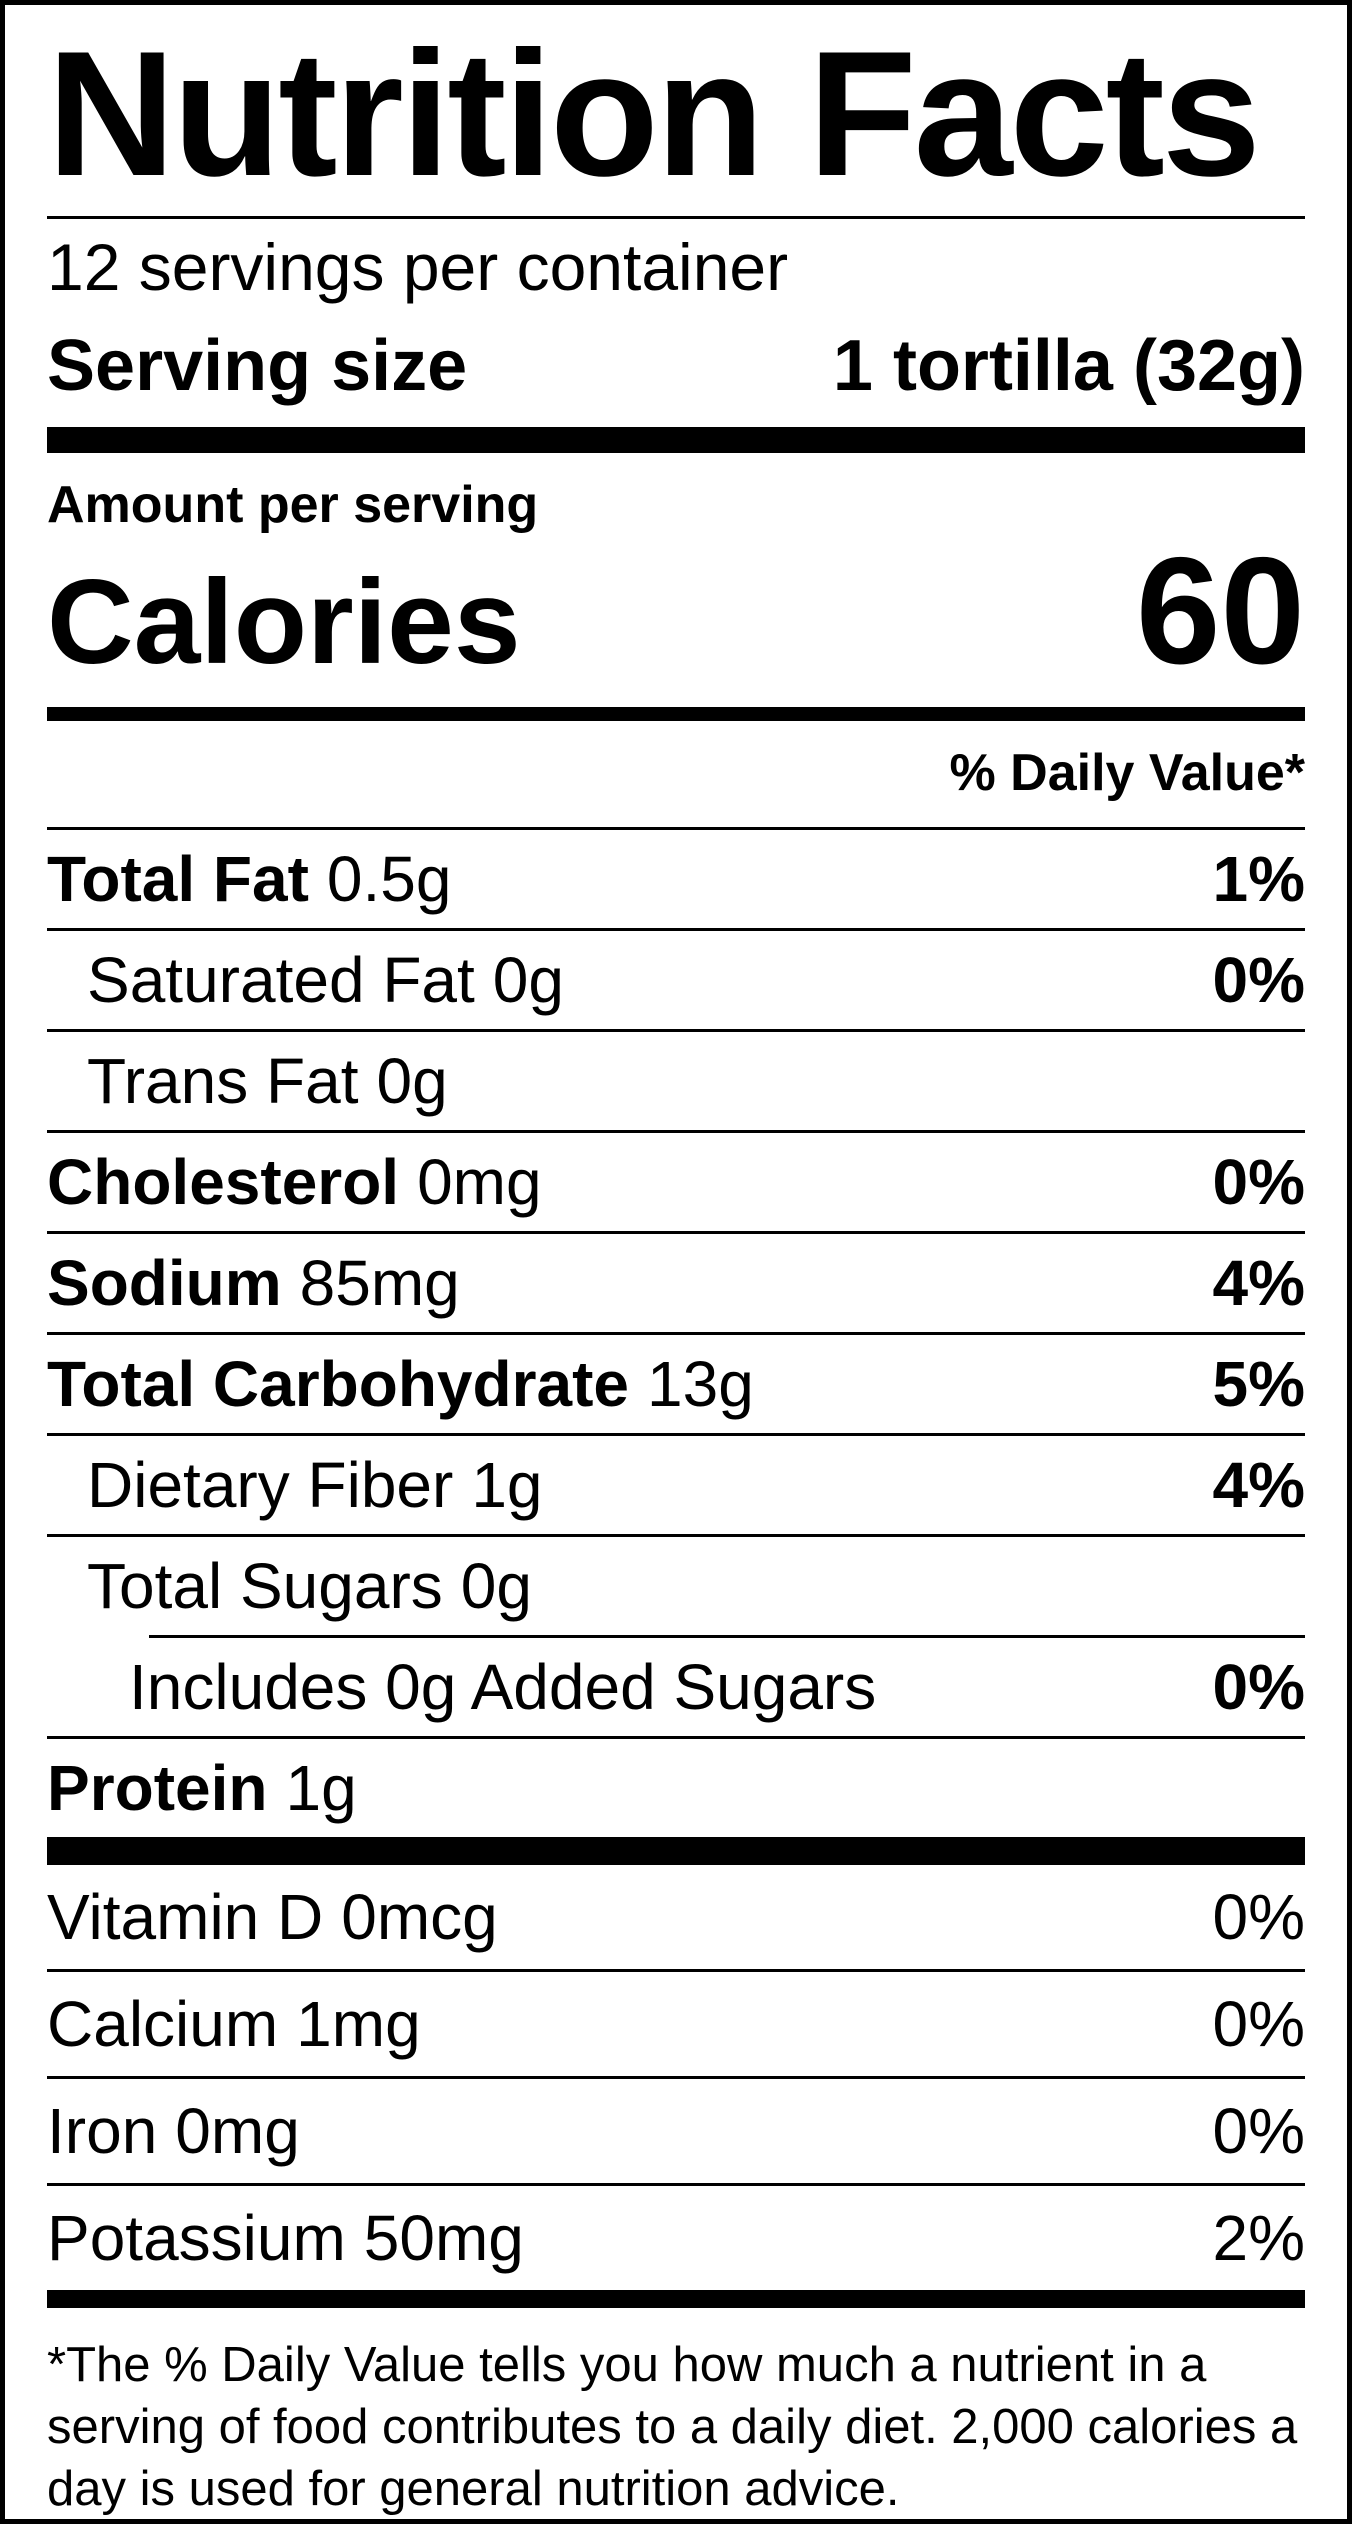 This screenshot has height=2524, width=1352. I want to click on nutrient-row-total-sugars: Total Sugars 0g, so click(676, 1586).